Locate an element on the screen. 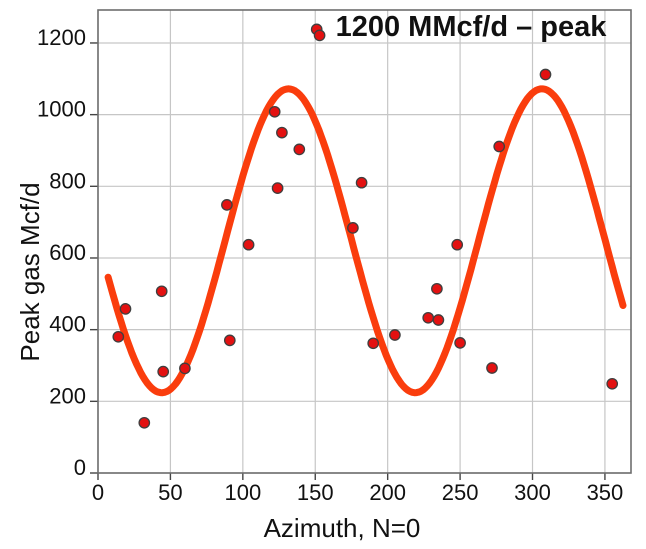 Image resolution: width=646 pixels, height=549 pixels. y-tick-label: 1200 is located at coordinates (61, 37).